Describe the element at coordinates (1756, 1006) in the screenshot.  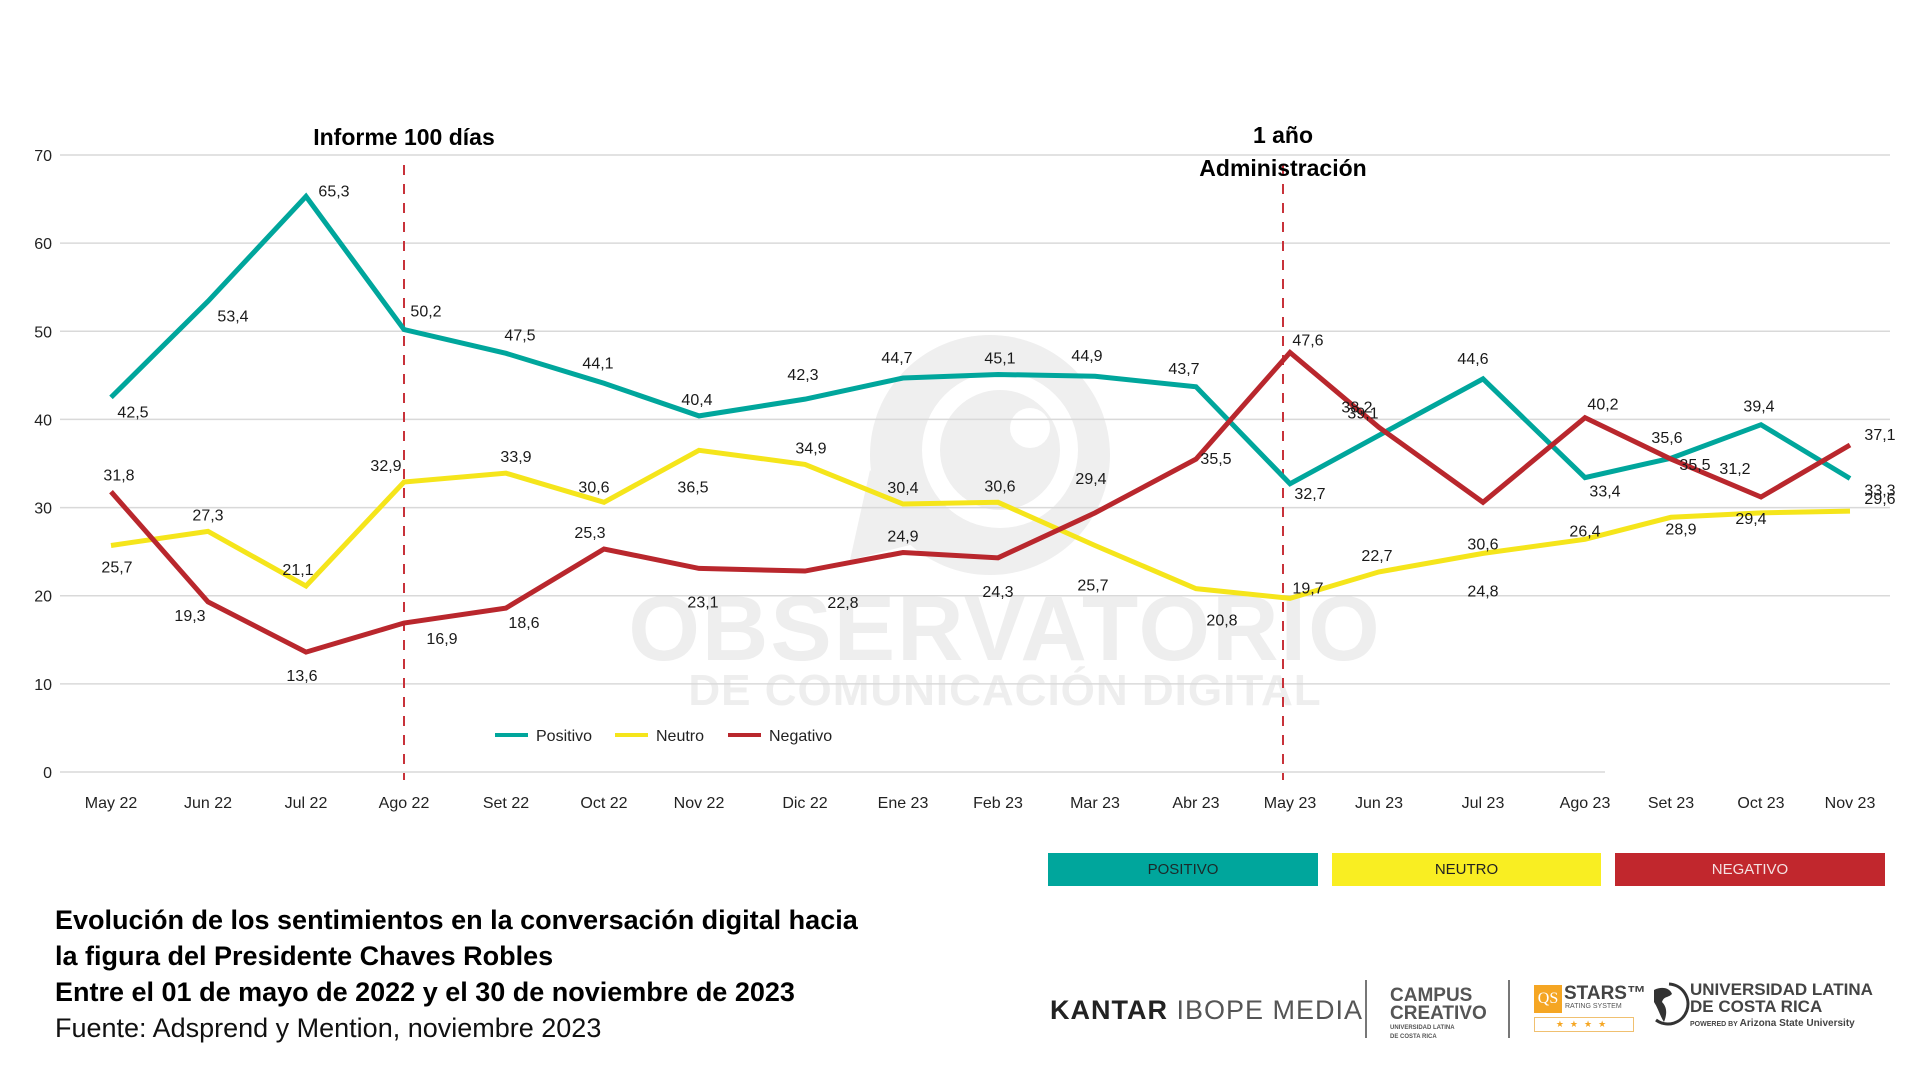
I see `ulat-line-2: DE COSTA RICA` at that location.